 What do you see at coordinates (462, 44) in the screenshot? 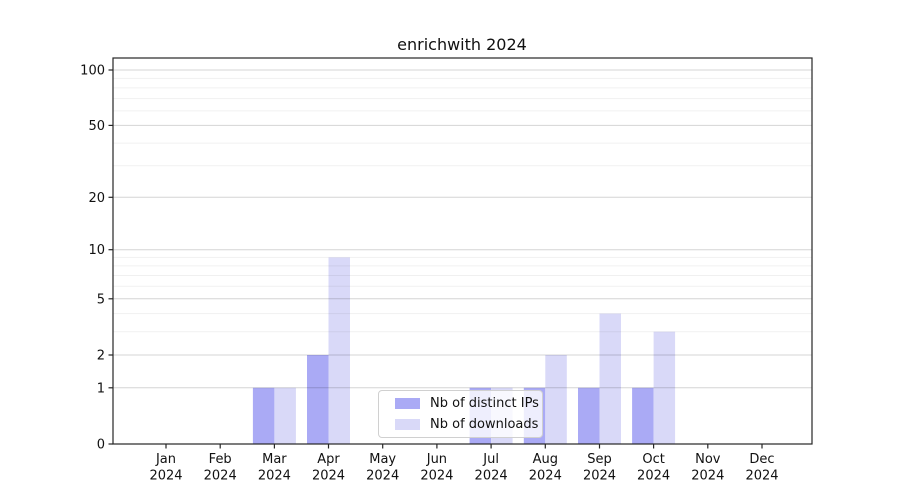
I see `chart-title: enrichwith 2024` at bounding box center [462, 44].